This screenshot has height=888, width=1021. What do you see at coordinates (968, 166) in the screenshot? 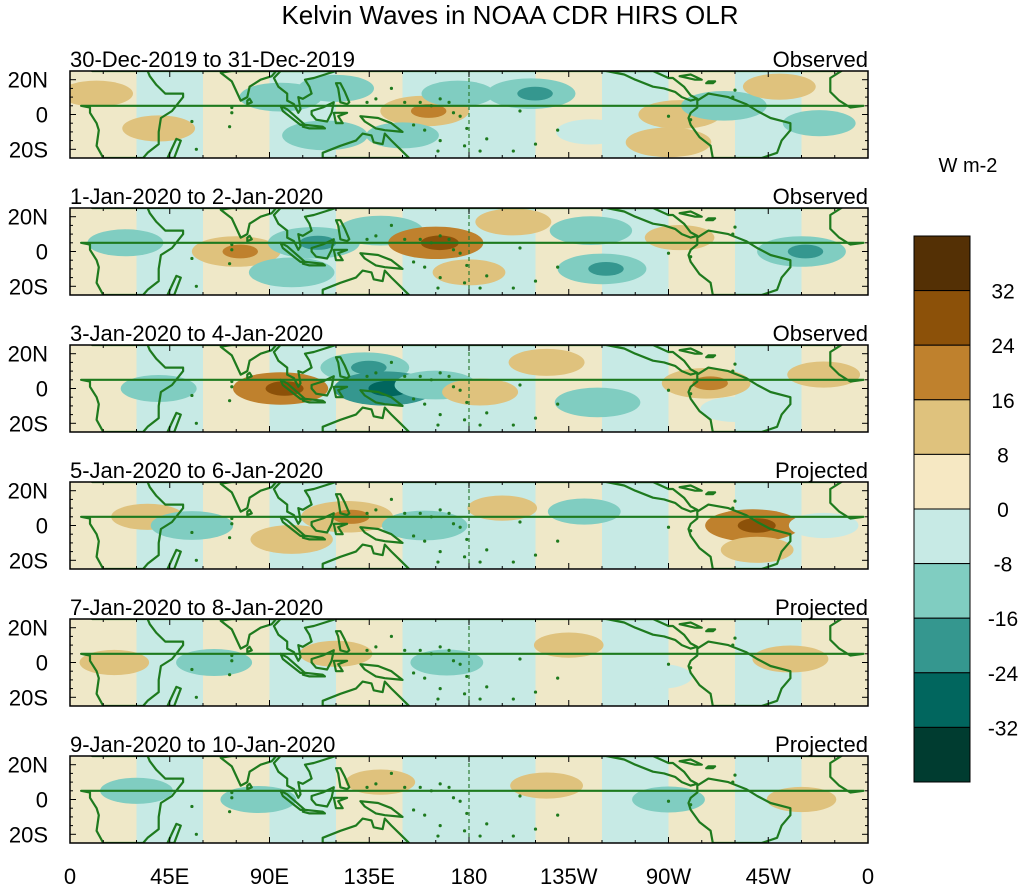
I see `colorbar-units: W m-2` at bounding box center [968, 166].